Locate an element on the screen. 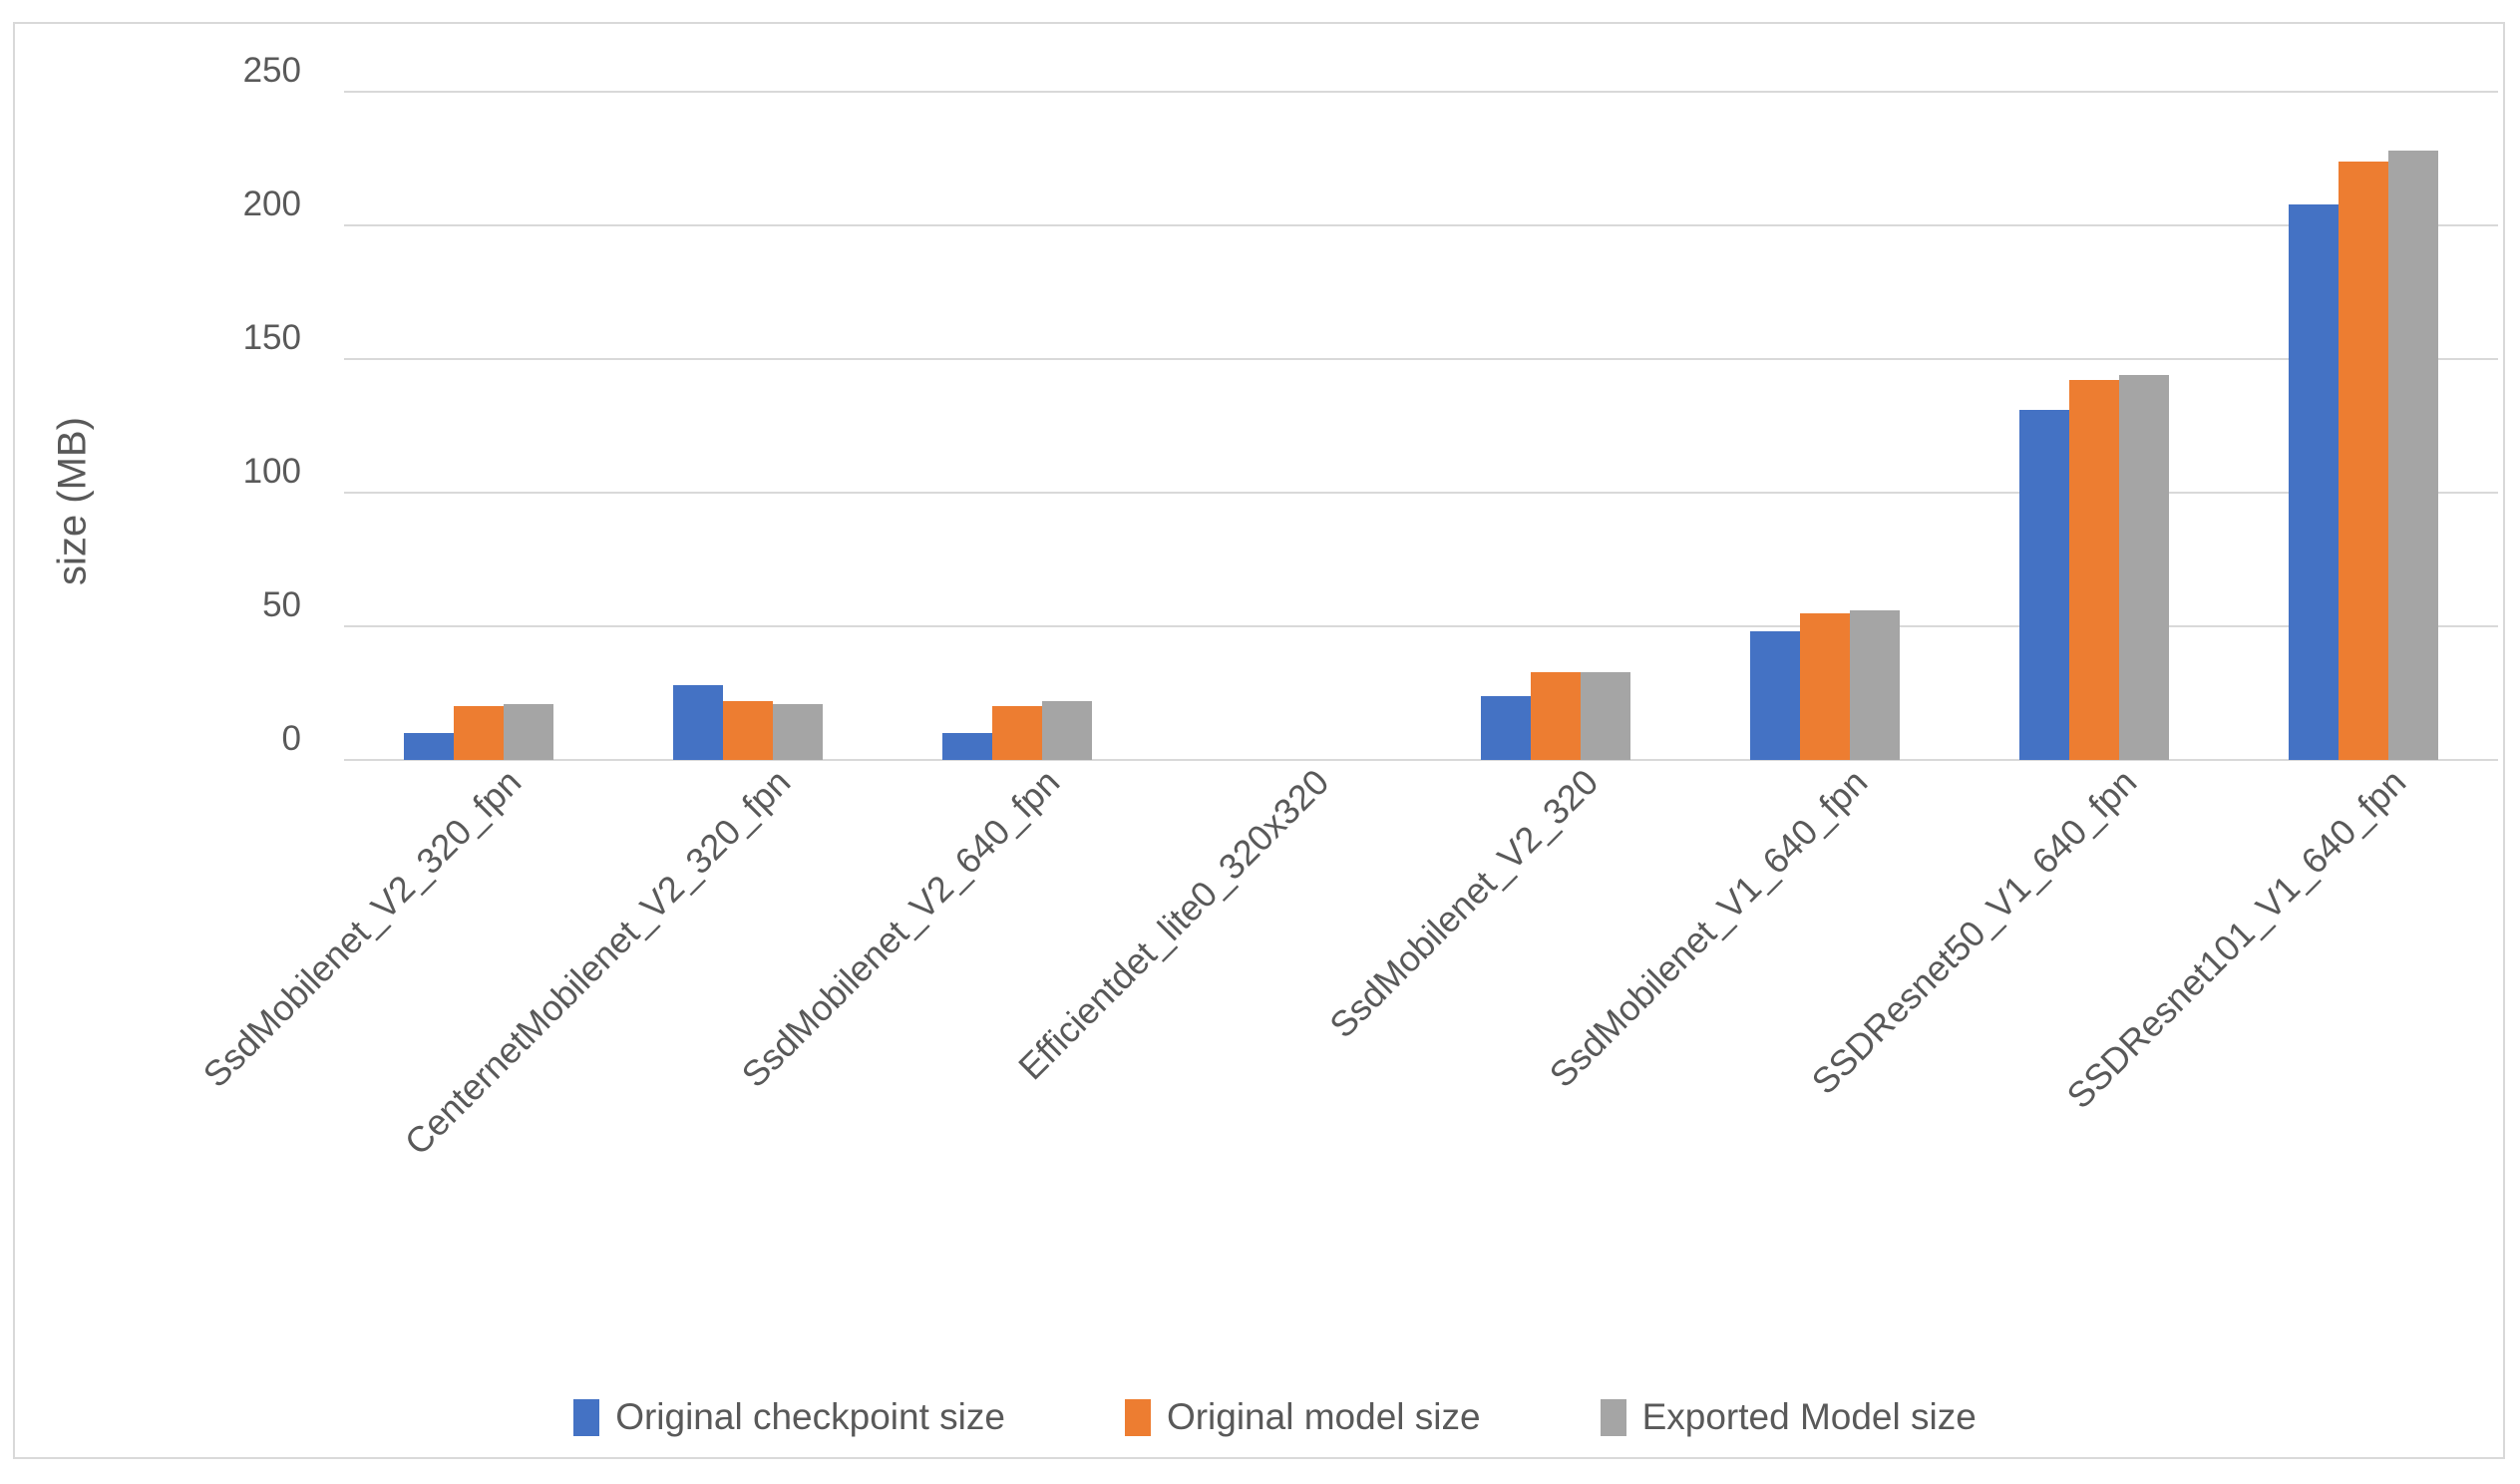 The image size is (2520, 1484). y-tick-label-250: 250 is located at coordinates (271, 70).